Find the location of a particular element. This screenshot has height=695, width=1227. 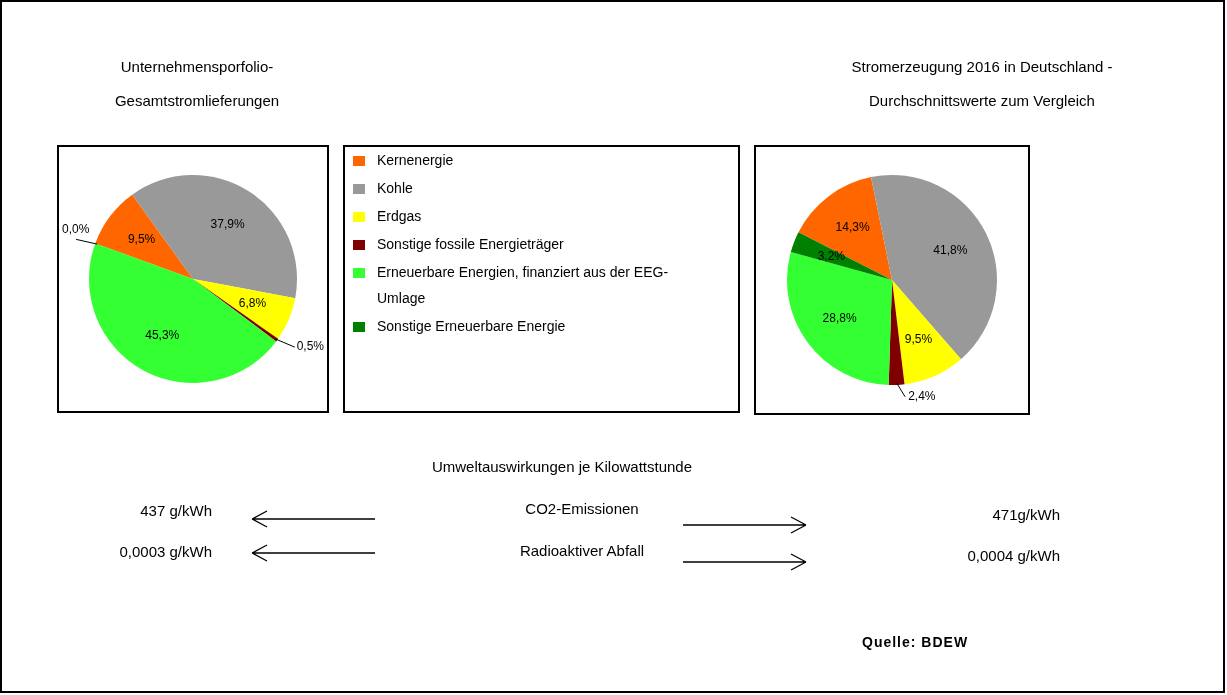

chart-title: Stromerzeugung 2016 in Deutschland - Durchschnittswerte zum Vergleich is located at coordinates (982, 84).